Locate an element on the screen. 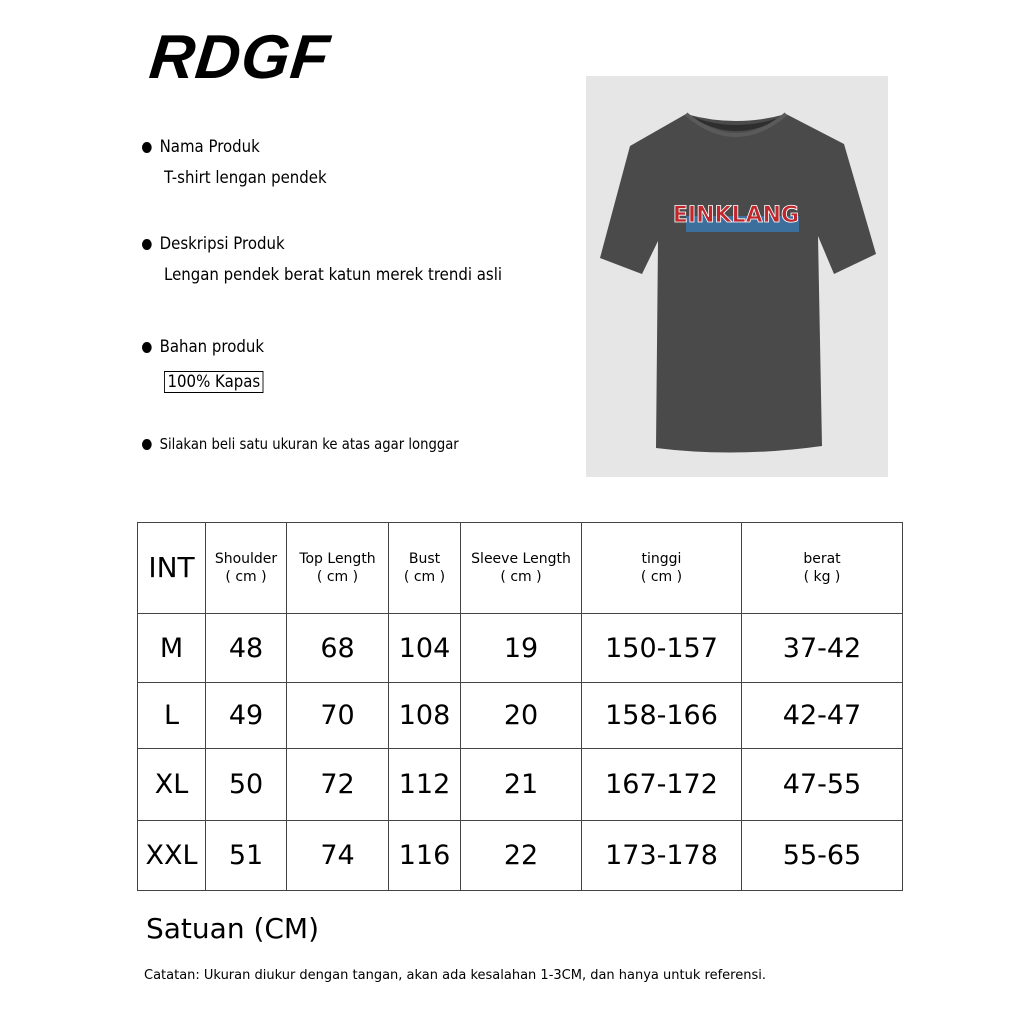  cell-bust: 116 is located at coordinates (424, 855).